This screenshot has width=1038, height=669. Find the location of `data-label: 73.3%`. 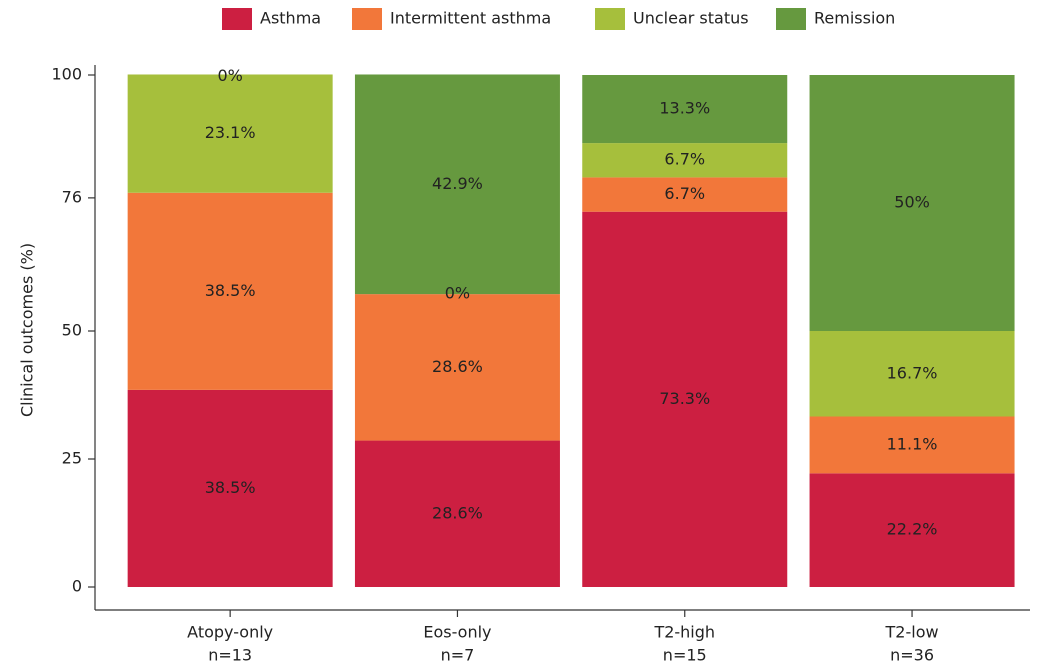

data-label: 73.3% is located at coordinates (684, 398).